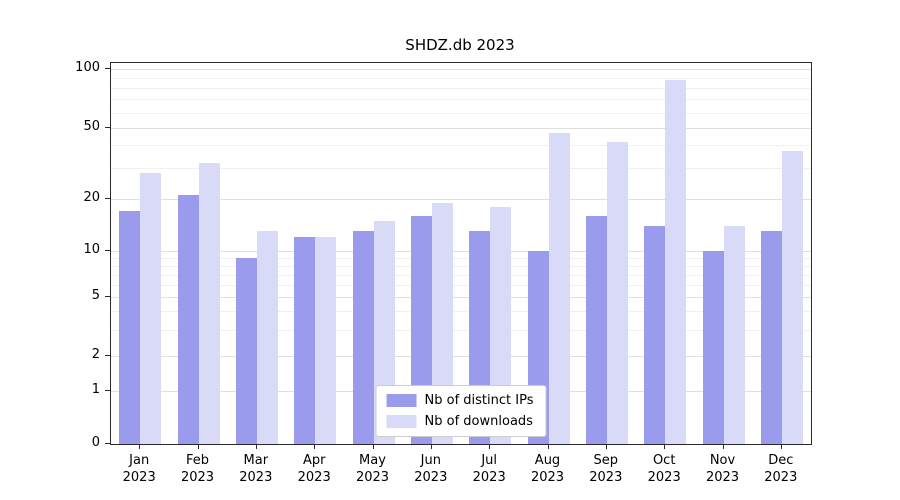  What do you see at coordinates (363, 337) in the screenshot?
I see `bar-distinct-ips-may` at bounding box center [363, 337].